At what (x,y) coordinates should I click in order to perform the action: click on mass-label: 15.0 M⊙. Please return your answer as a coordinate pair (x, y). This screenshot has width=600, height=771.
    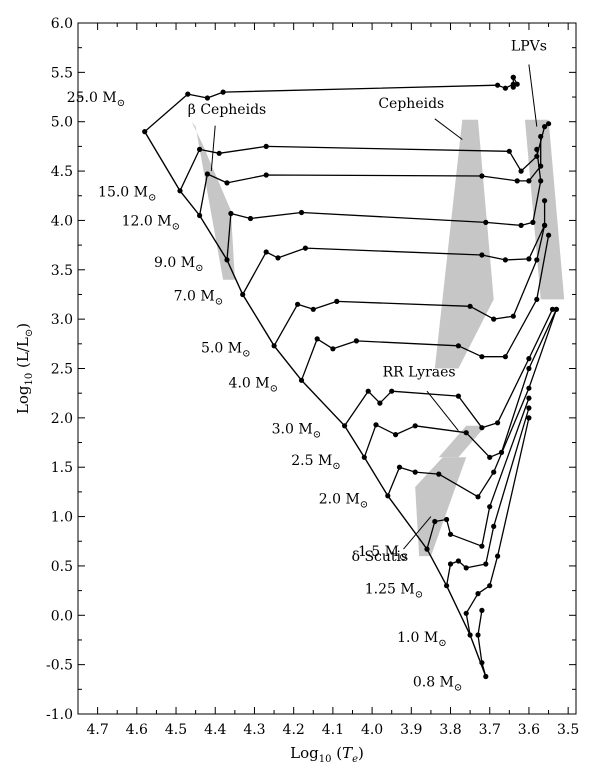
    Looking at the image, I should click on (127, 194).